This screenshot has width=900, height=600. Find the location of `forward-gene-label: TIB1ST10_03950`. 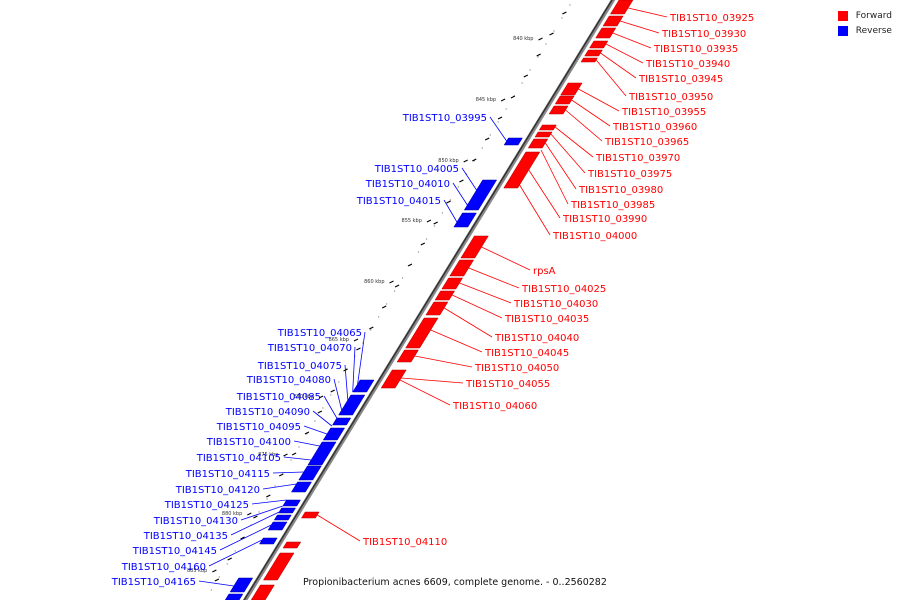

forward-gene-label: TIB1ST10_03950 is located at coordinates (670, 97).